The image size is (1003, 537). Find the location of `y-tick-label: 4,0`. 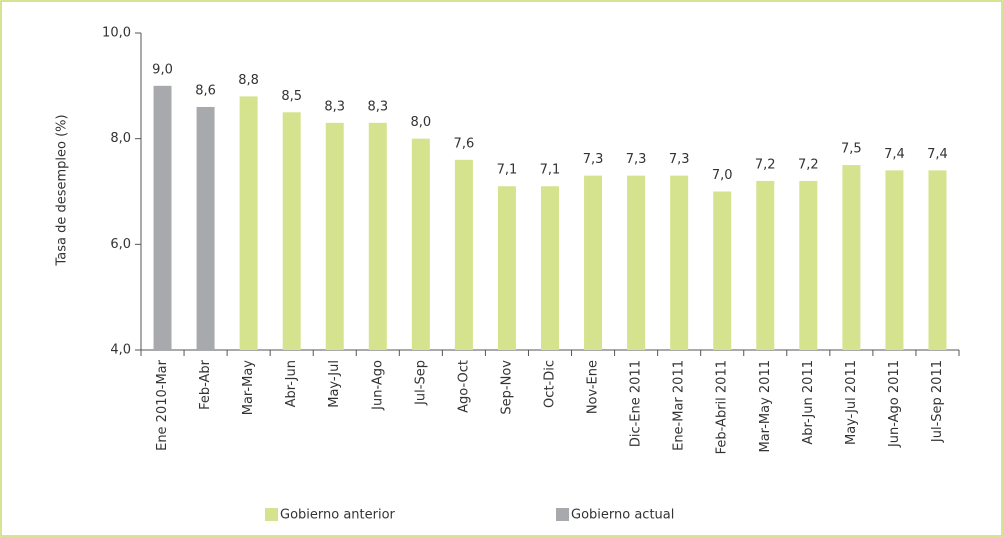

y-tick-label: 4,0 is located at coordinates (120, 350).